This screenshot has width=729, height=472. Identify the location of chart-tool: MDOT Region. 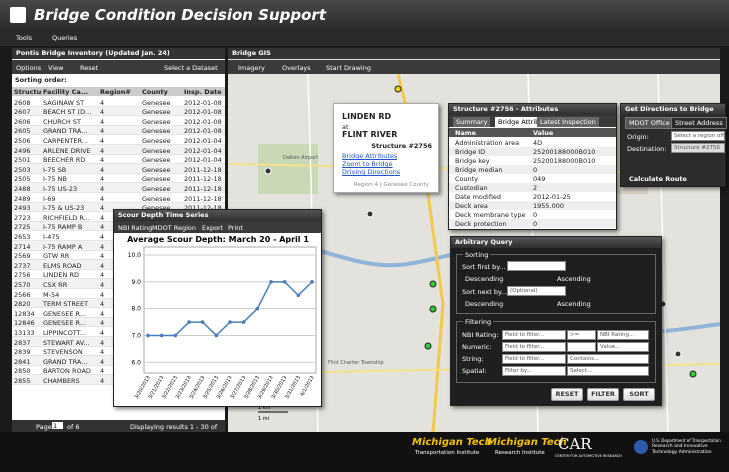
(174, 228).